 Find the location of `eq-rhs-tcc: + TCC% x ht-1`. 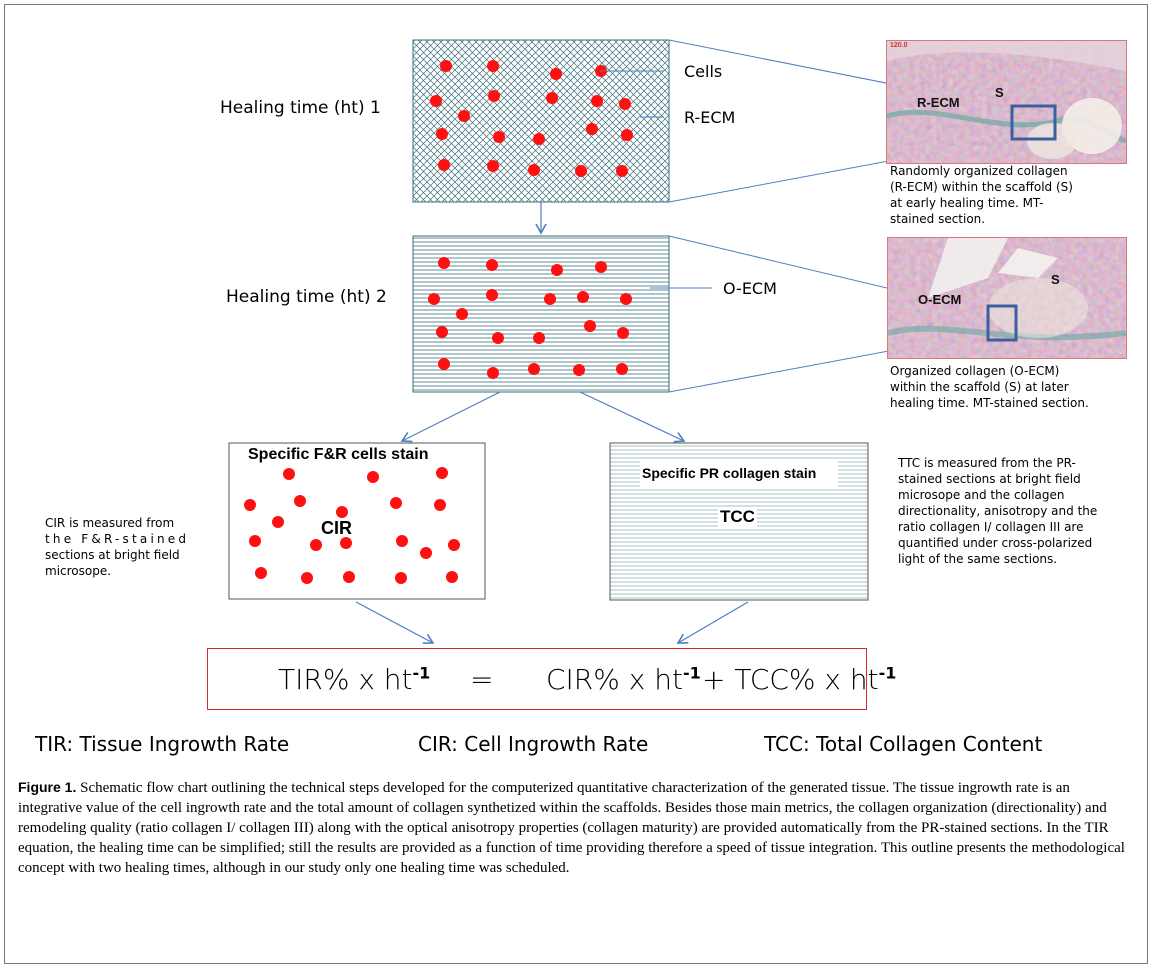

eq-rhs-tcc: + TCC% x ht-1 is located at coordinates (799, 679).